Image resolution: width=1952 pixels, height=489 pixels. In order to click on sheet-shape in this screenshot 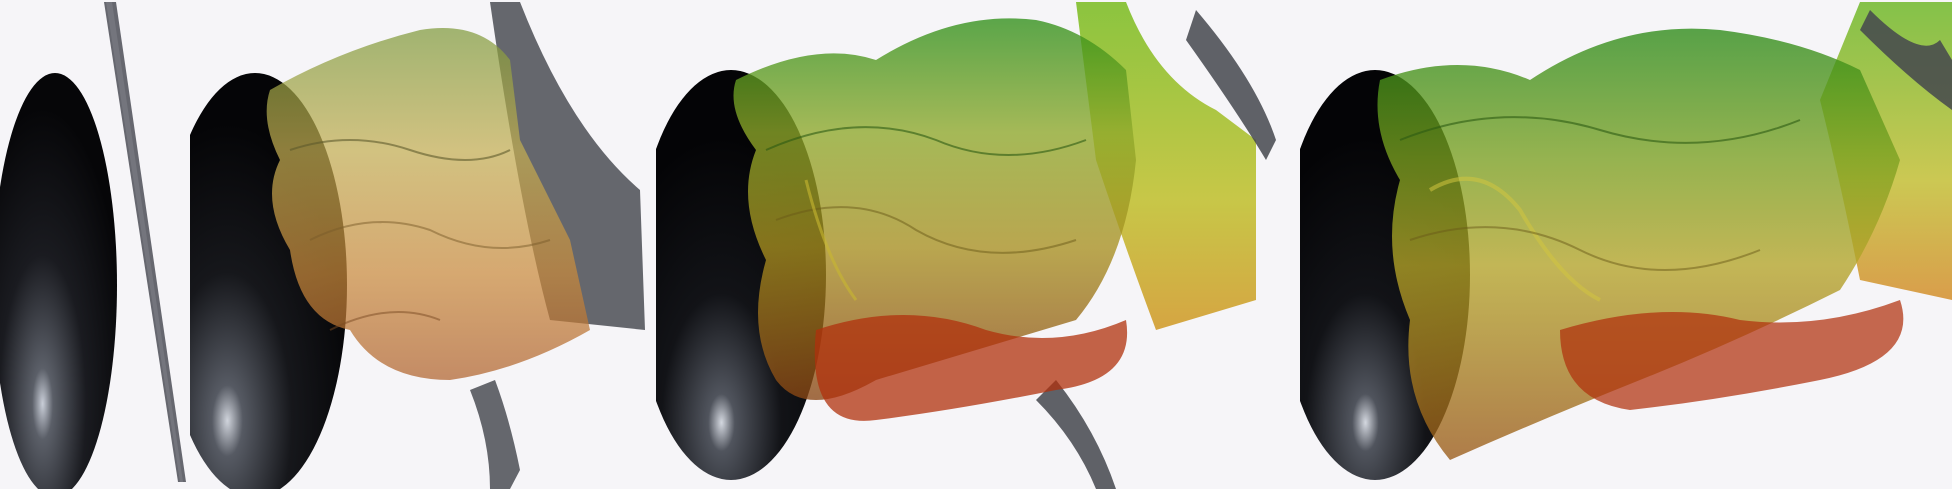, I will do `click(567, 166)`.